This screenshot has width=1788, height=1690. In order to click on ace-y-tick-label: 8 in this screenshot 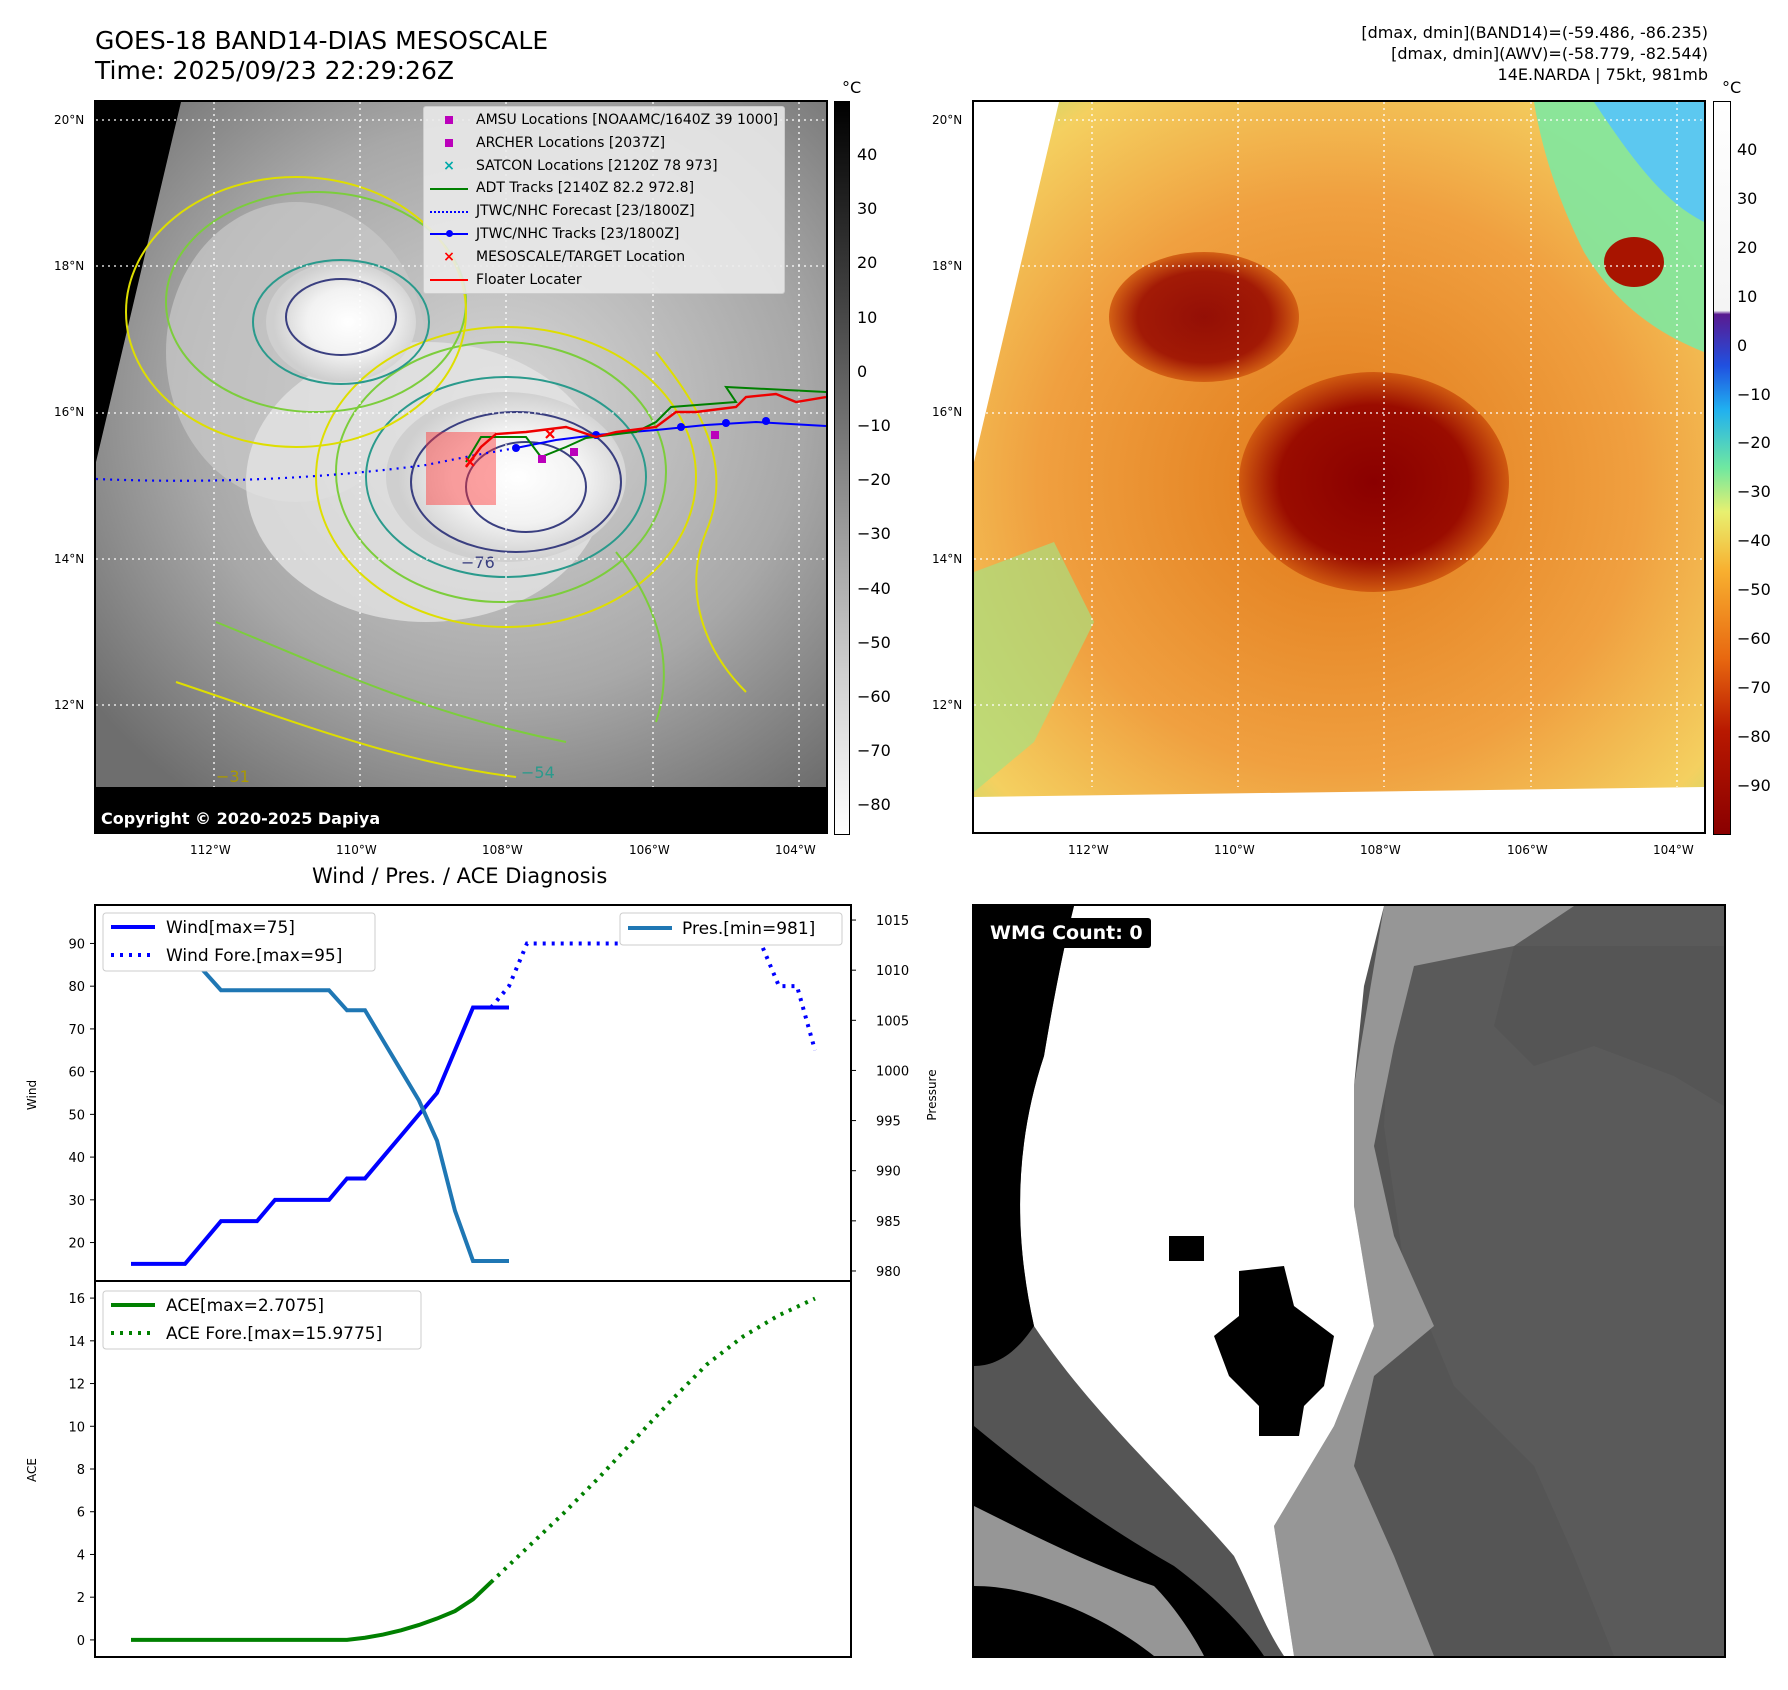, I will do `click(81, 1470)`.